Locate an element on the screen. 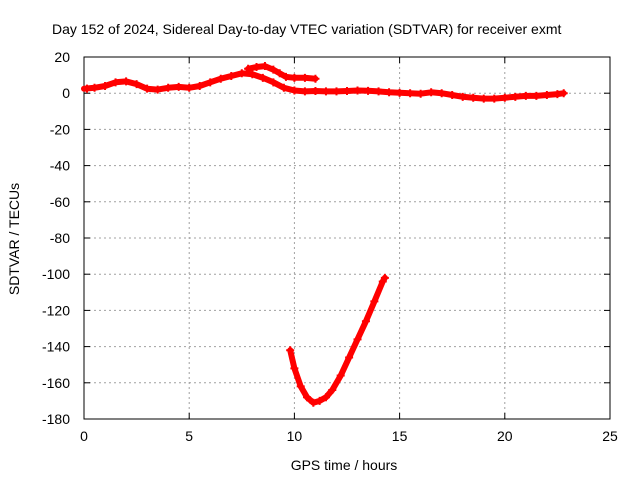  y-tick-label: 20 is located at coordinates (62, 57).